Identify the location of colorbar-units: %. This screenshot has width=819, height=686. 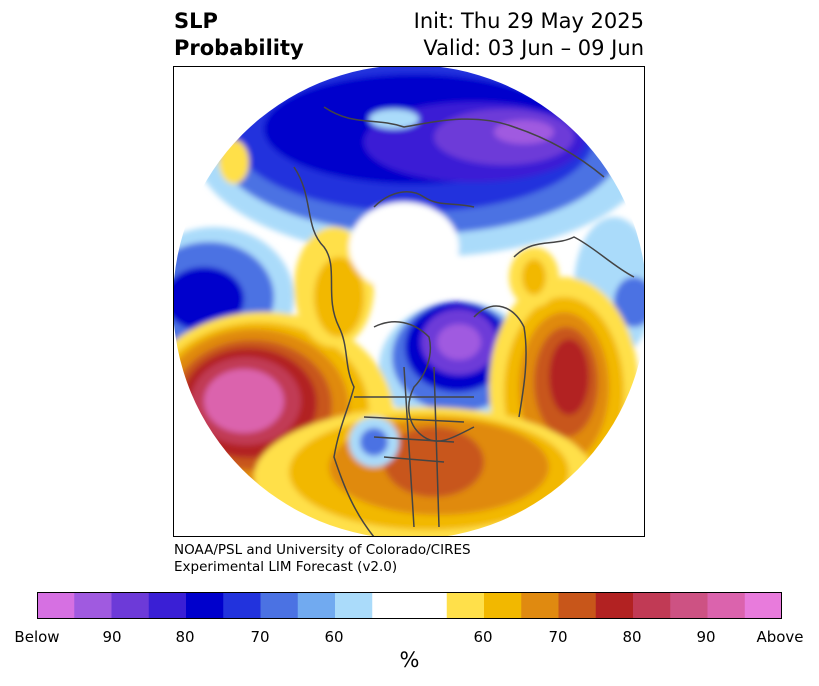
(409, 660).